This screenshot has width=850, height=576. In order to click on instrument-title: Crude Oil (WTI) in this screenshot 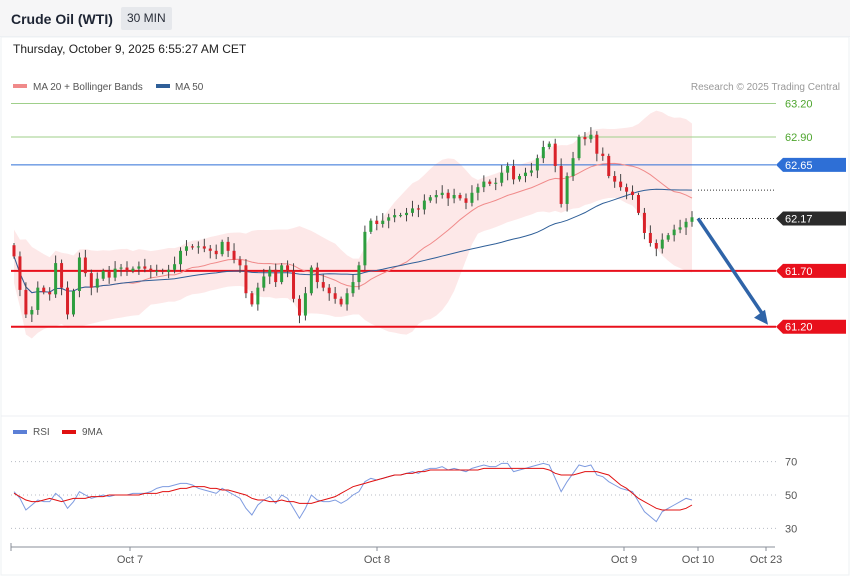, I will do `click(62, 19)`.